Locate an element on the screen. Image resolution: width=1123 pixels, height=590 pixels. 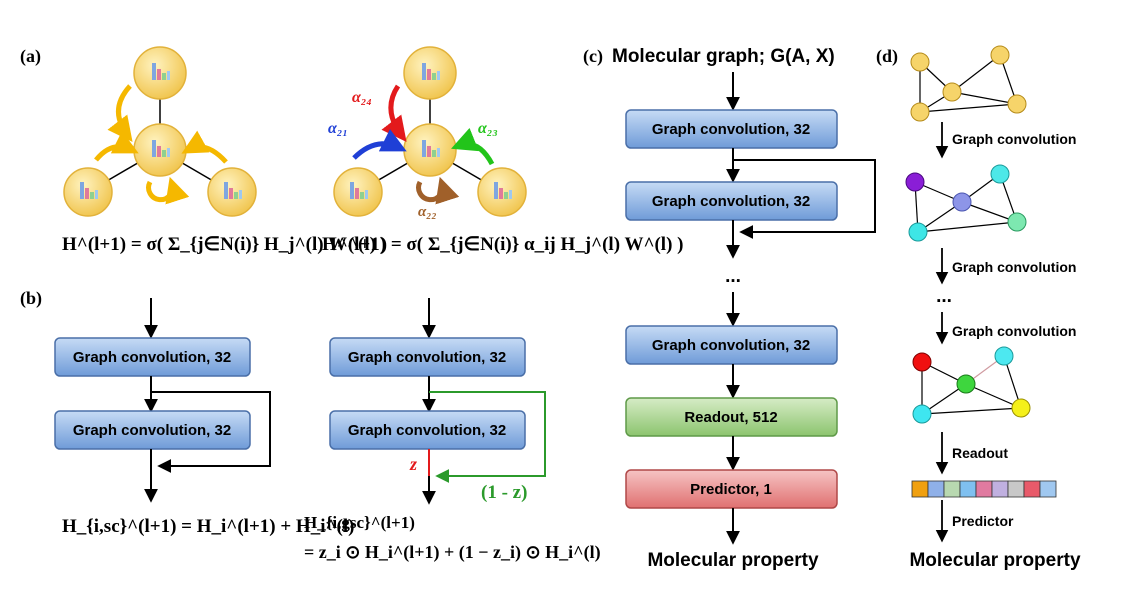
molecular-property-output-d: Molecular property is located at coordinates (994, 560).